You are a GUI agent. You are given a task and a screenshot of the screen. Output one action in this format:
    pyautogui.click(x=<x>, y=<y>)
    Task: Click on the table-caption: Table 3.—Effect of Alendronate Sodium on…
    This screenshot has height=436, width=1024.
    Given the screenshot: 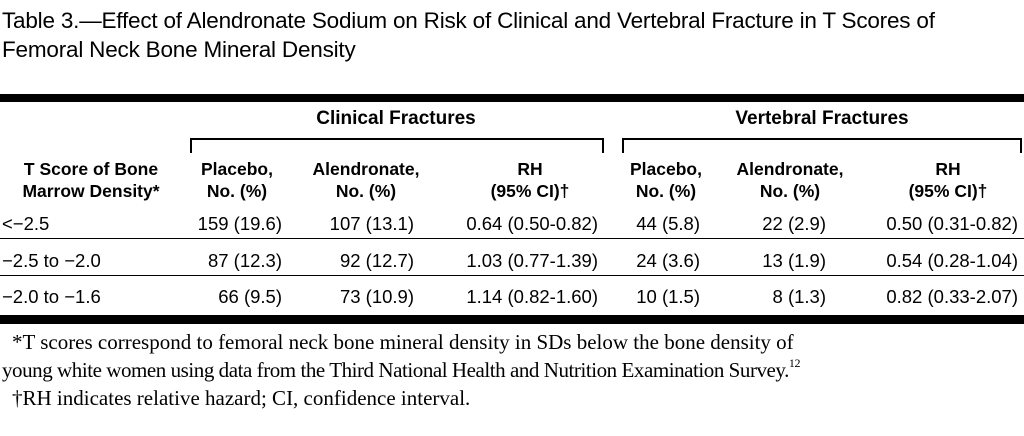 What is the action you would take?
    pyautogui.click(x=468, y=35)
    